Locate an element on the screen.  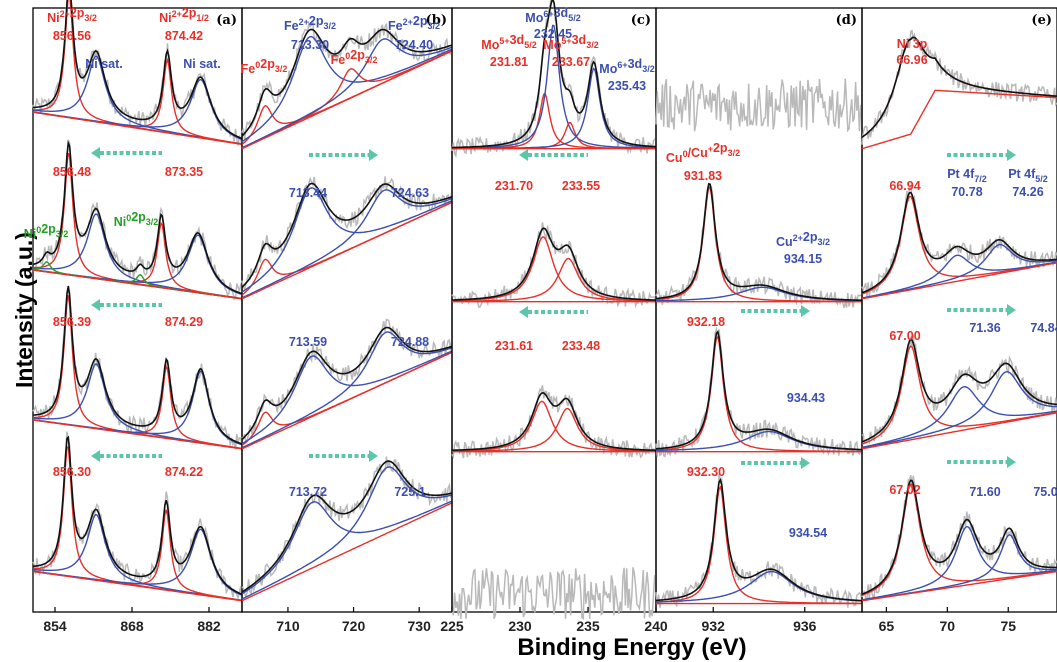
peak-annotation: 931.83 is located at coordinates (703, 176).